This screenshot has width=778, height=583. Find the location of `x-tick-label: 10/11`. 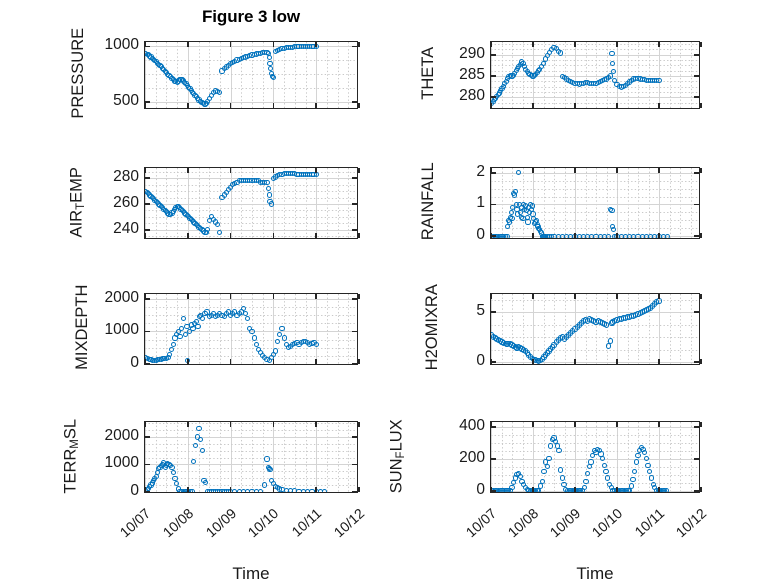

x-tick-label: 10/11 is located at coordinates (306, 522).